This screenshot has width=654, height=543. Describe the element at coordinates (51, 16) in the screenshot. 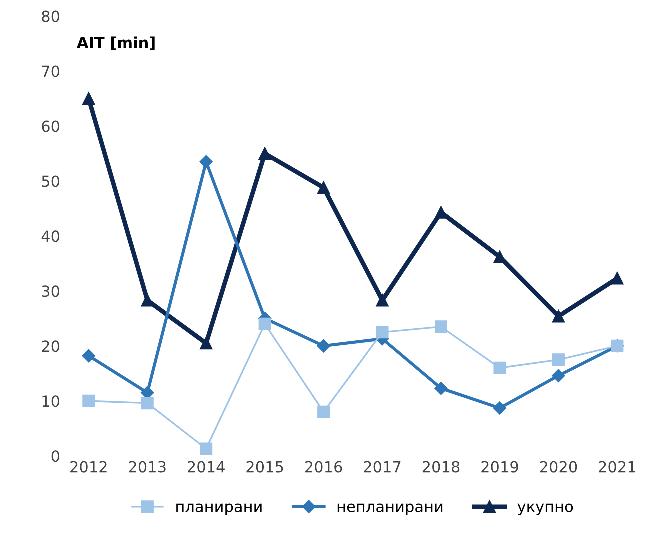

I see `y-tick-label: 80` at that location.